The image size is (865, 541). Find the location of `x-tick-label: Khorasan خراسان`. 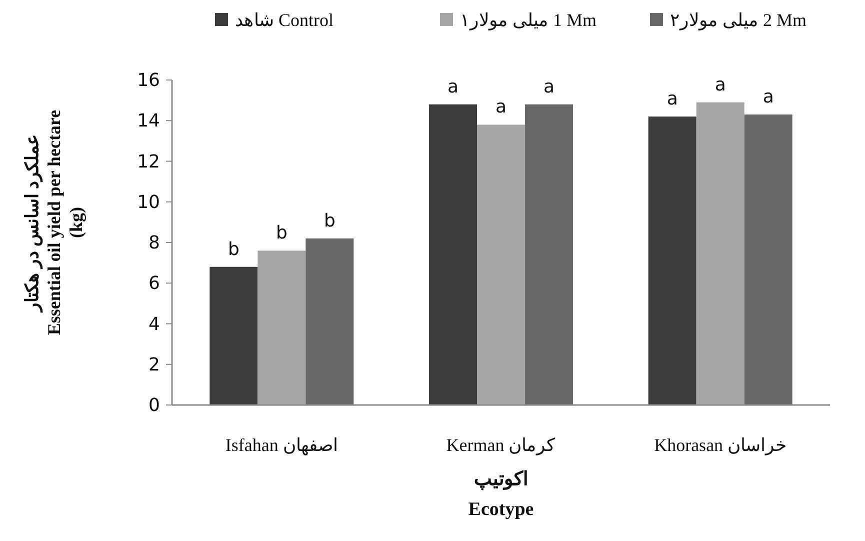

x-tick-label: Khorasan خراسان is located at coordinates (720, 445).